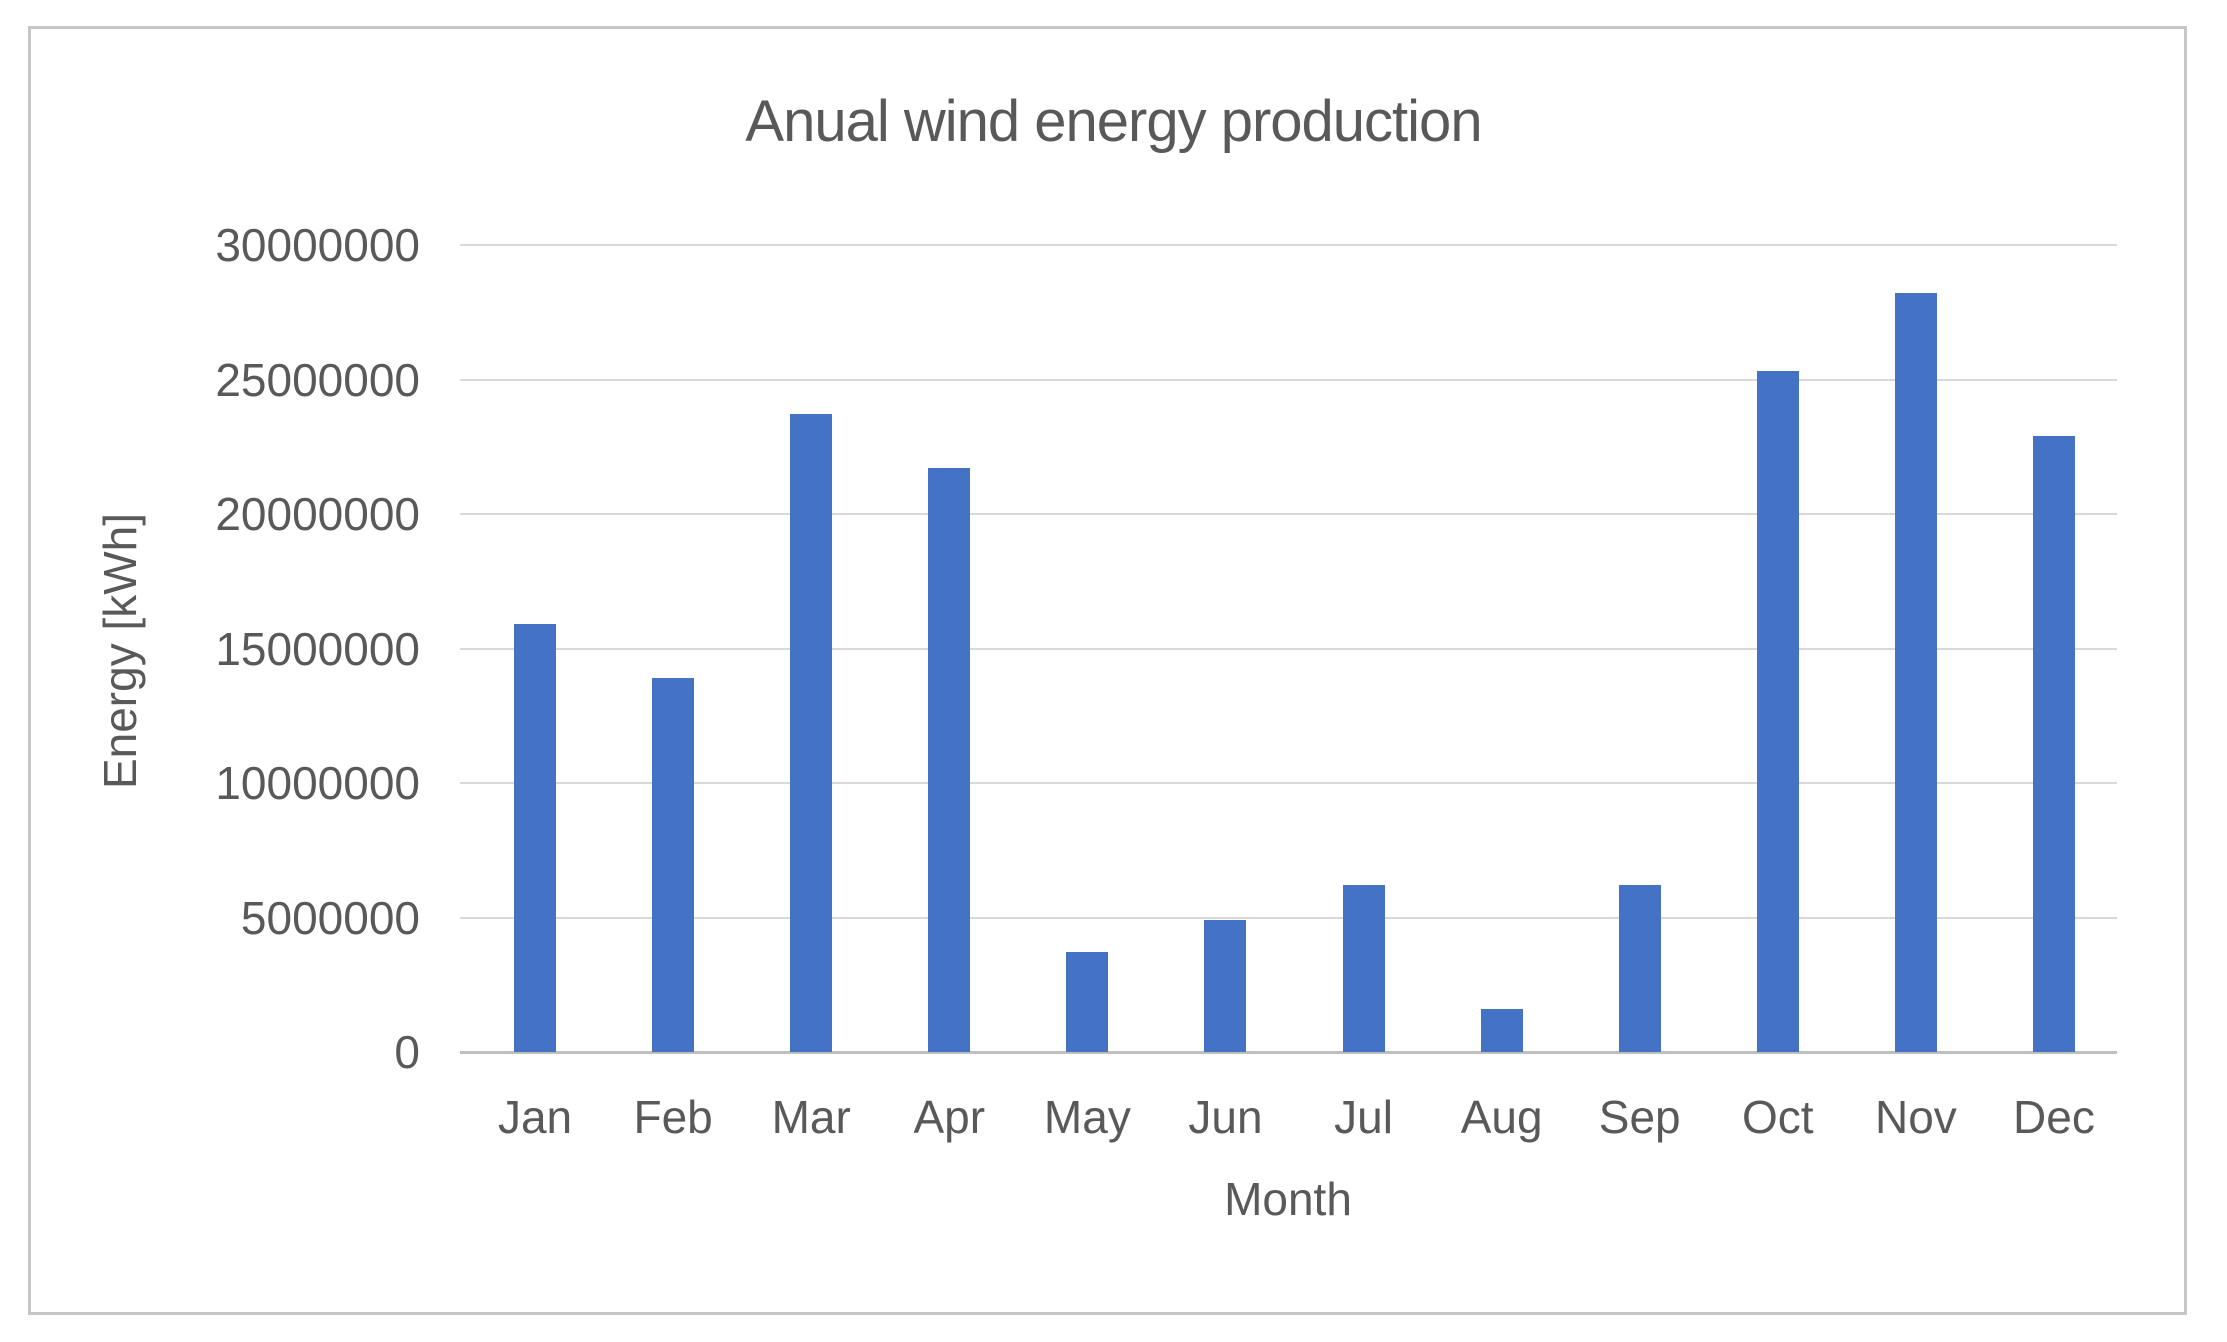 The width and height of the screenshot is (2227, 1342). Describe the element at coordinates (1778, 1117) in the screenshot. I see `x-tick-label-oct: Oct` at that location.